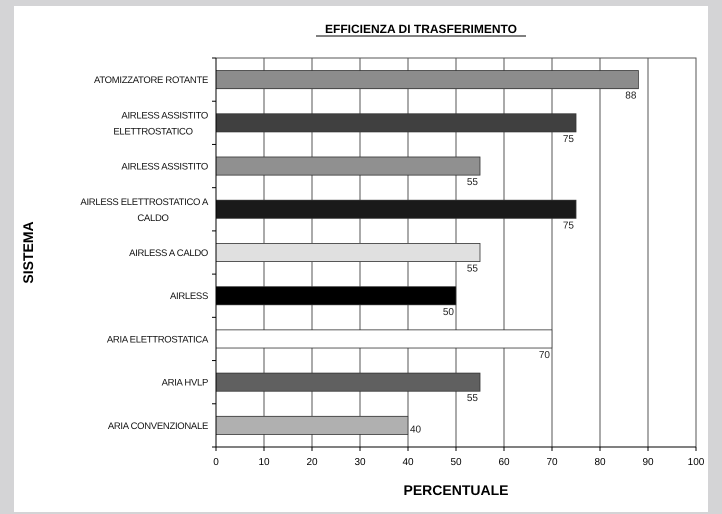 Image resolution: width=722 pixels, height=514 pixels. I want to click on y-tick-label: ARIA HVLP, so click(185, 383).